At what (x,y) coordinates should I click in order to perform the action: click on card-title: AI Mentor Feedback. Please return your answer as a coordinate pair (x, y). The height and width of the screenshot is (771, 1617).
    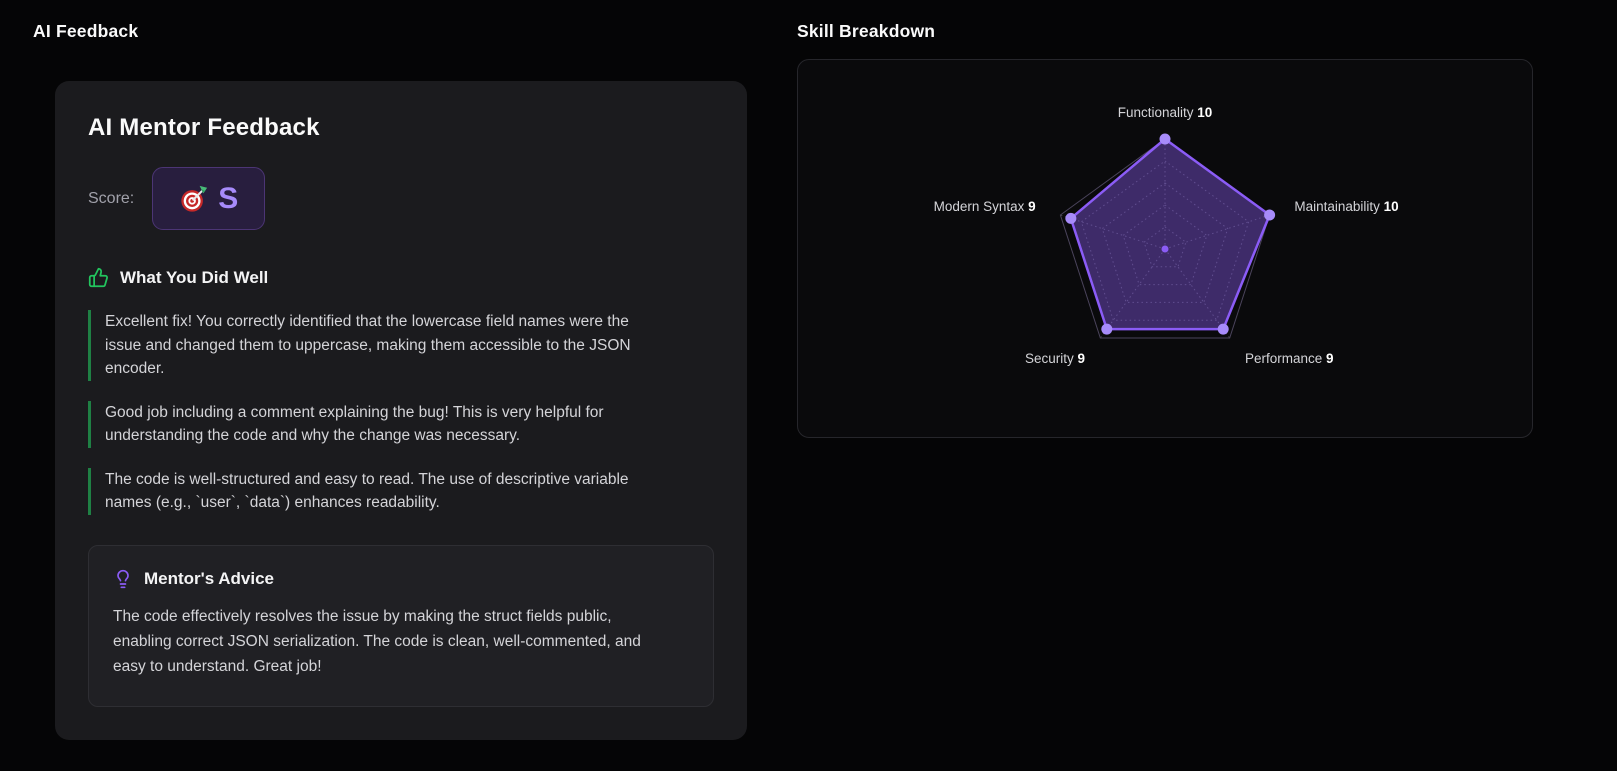
    Looking at the image, I should click on (204, 127).